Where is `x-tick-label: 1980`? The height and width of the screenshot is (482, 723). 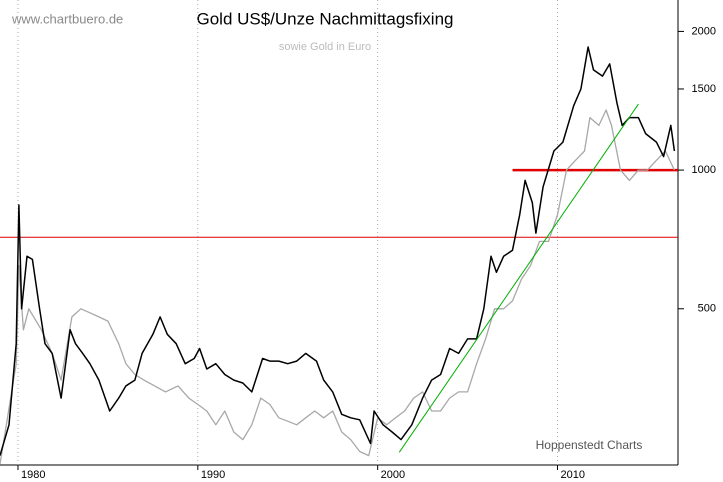
x-tick-label: 1980 is located at coordinates (33, 475).